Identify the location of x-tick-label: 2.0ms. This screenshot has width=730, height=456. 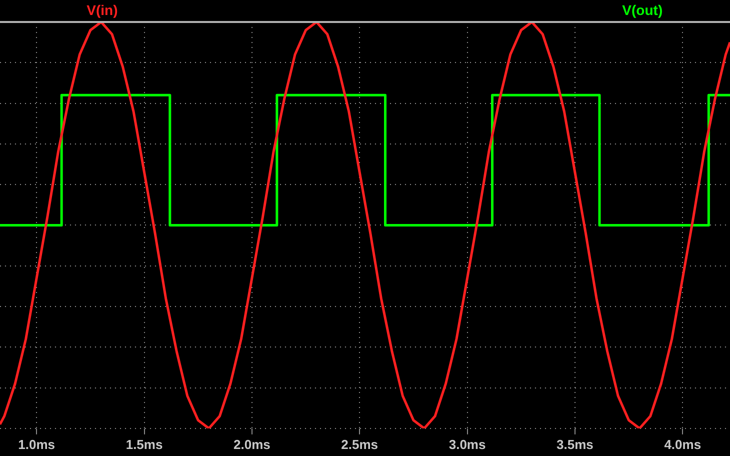
(252, 444).